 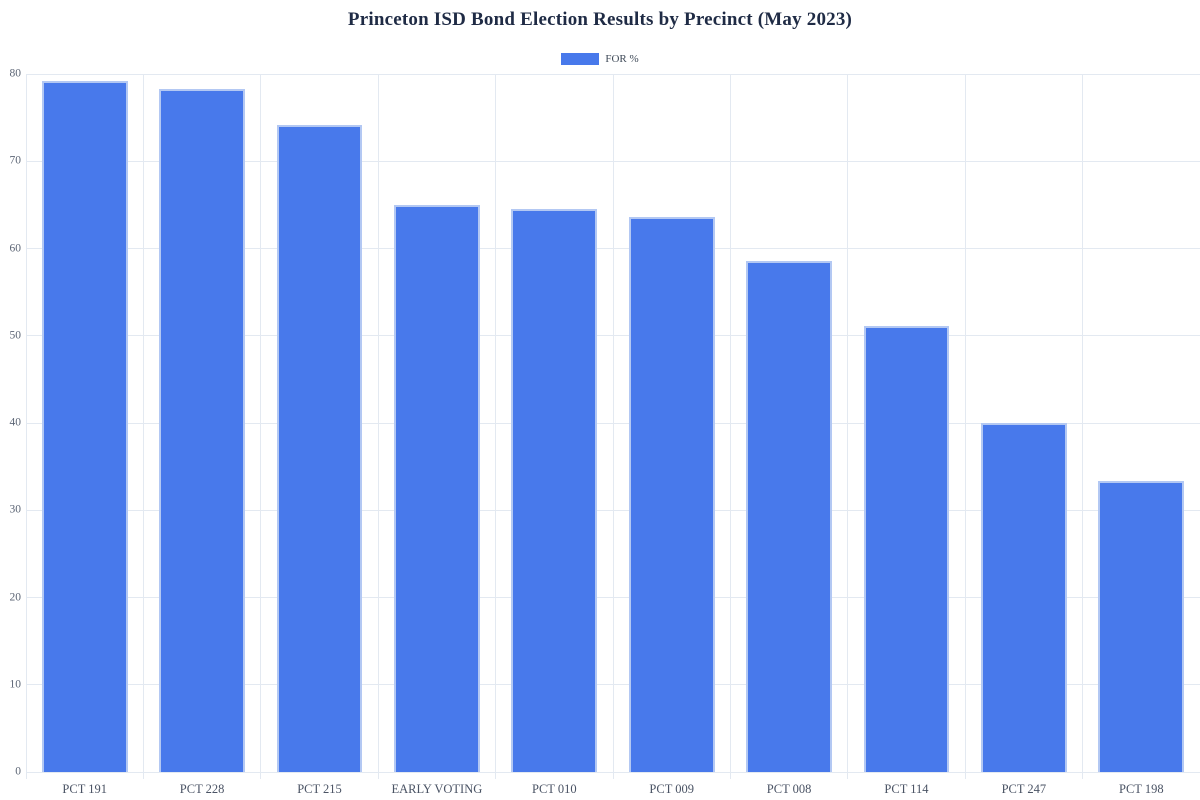 I want to click on y-tick-label-30: 30, so click(x=15, y=509).